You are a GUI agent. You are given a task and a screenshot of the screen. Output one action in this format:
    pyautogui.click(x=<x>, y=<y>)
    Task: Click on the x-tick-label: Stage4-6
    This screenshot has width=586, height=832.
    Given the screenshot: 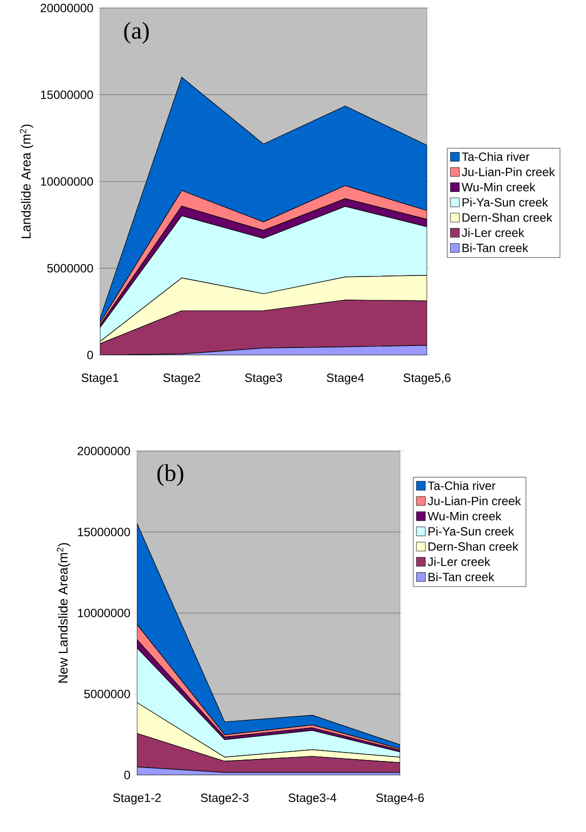 What is the action you would take?
    pyautogui.click(x=400, y=799)
    